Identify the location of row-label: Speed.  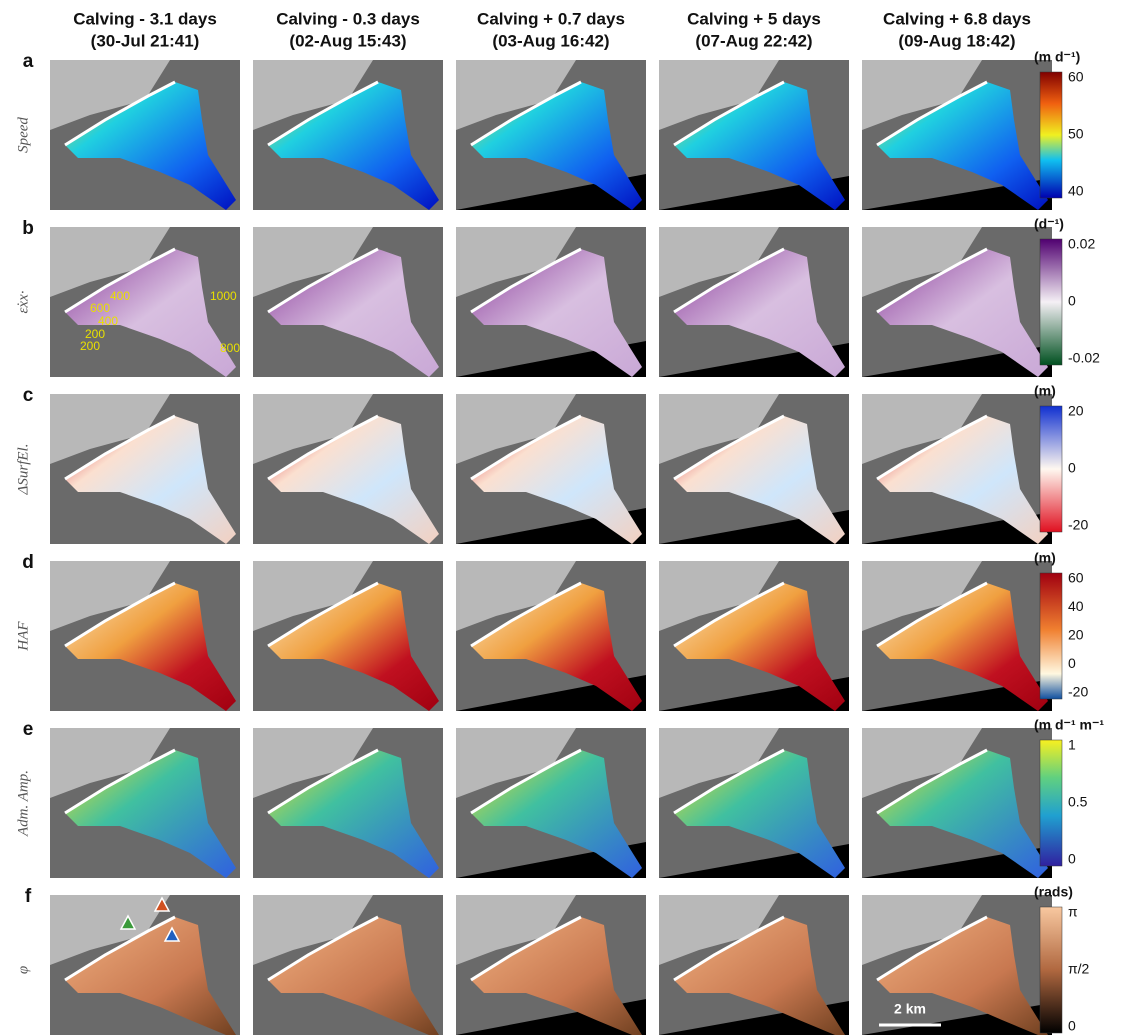
(23, 135).